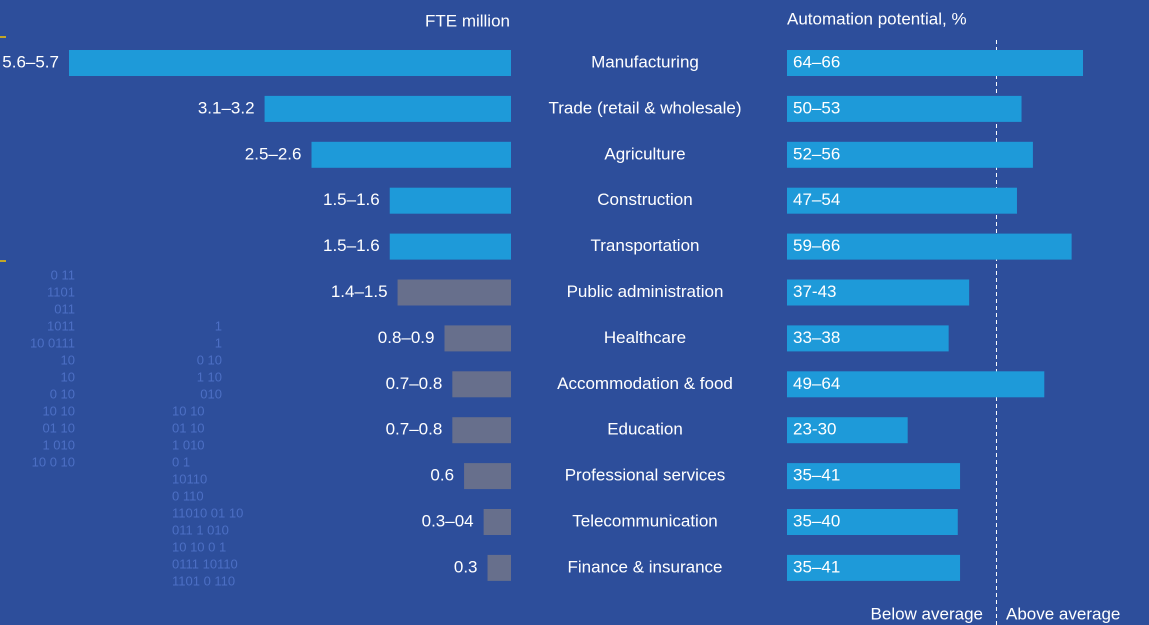 The height and width of the screenshot is (625, 1149). What do you see at coordinates (181, 461) in the screenshot?
I see `decoration: 0 1` at bounding box center [181, 461].